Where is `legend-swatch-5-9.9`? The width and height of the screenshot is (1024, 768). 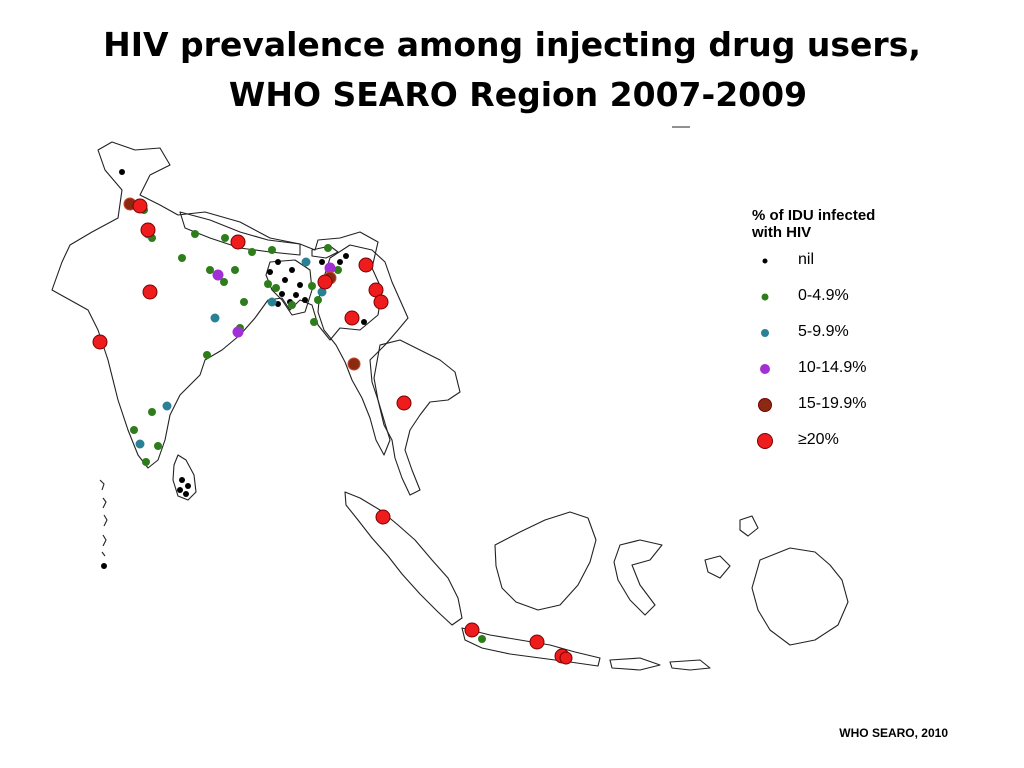 legend-swatch-5-9.9 is located at coordinates (765, 333).